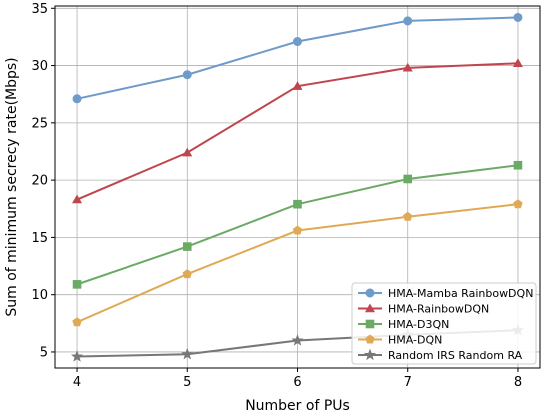  Describe the element at coordinates (297, 382) in the screenshot. I see `x-tick-label: 6` at that location.